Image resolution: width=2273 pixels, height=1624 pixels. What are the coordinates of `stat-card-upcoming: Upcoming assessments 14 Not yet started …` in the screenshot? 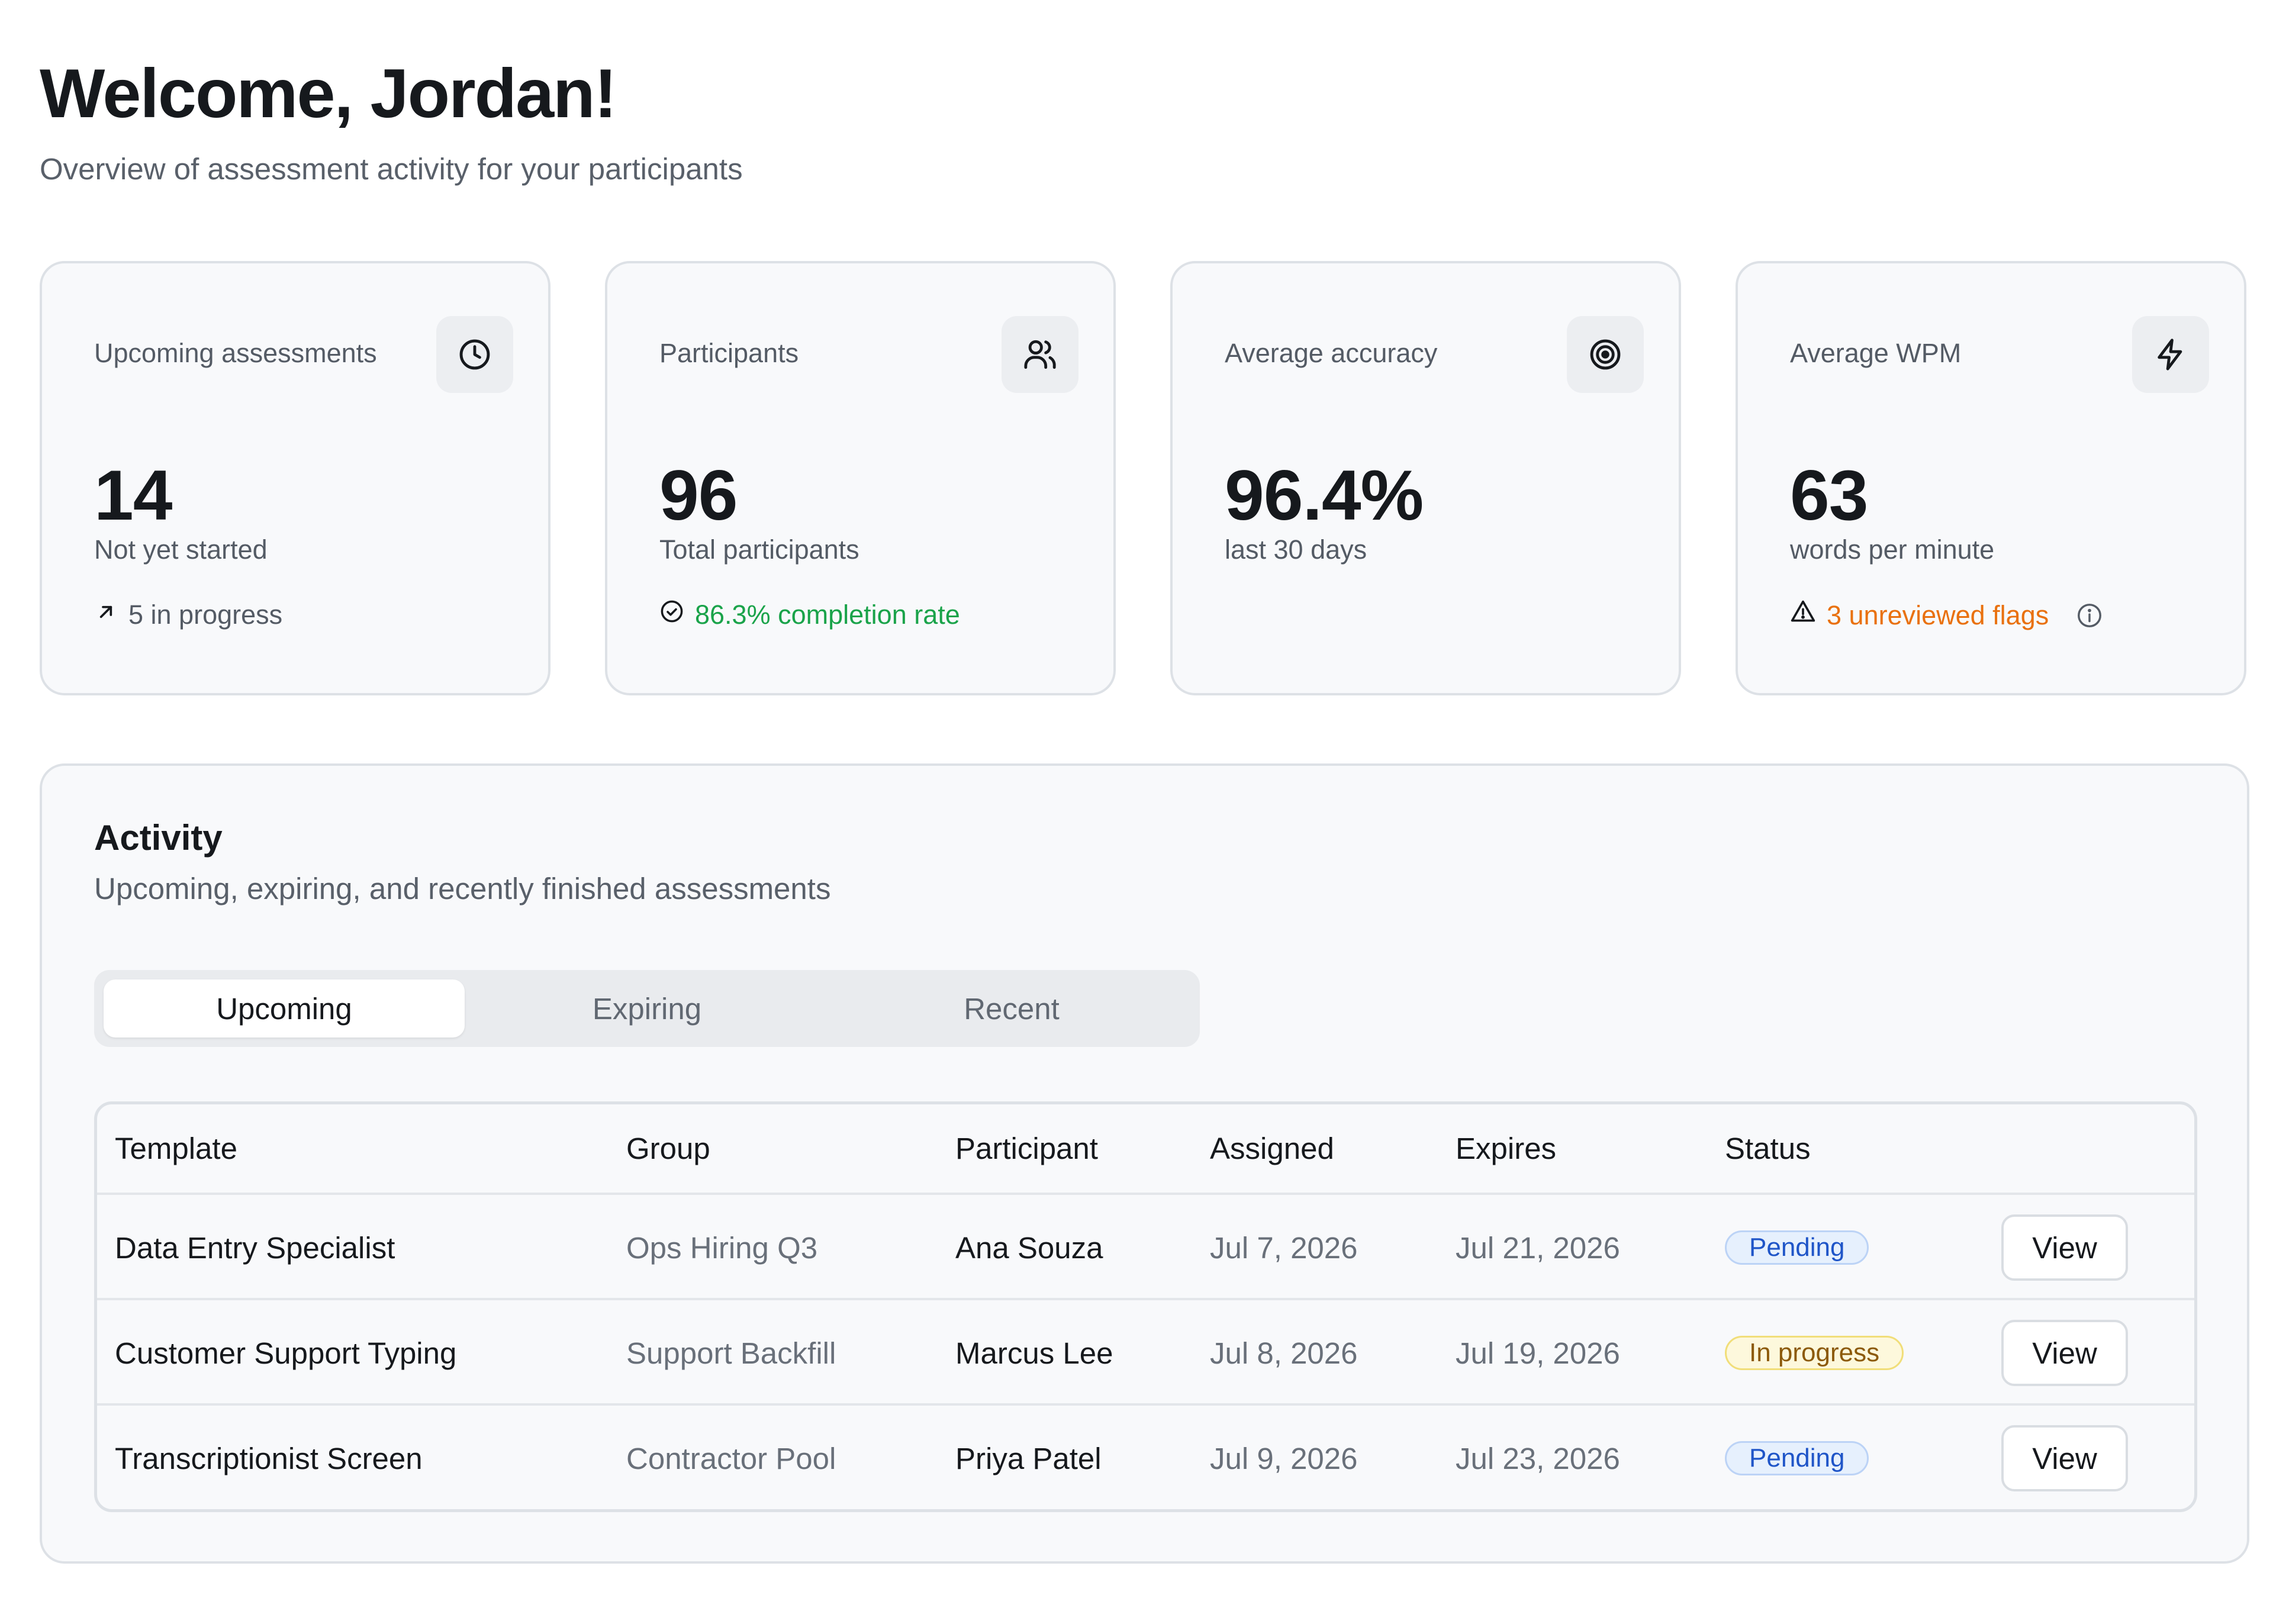 It's located at (295, 478).